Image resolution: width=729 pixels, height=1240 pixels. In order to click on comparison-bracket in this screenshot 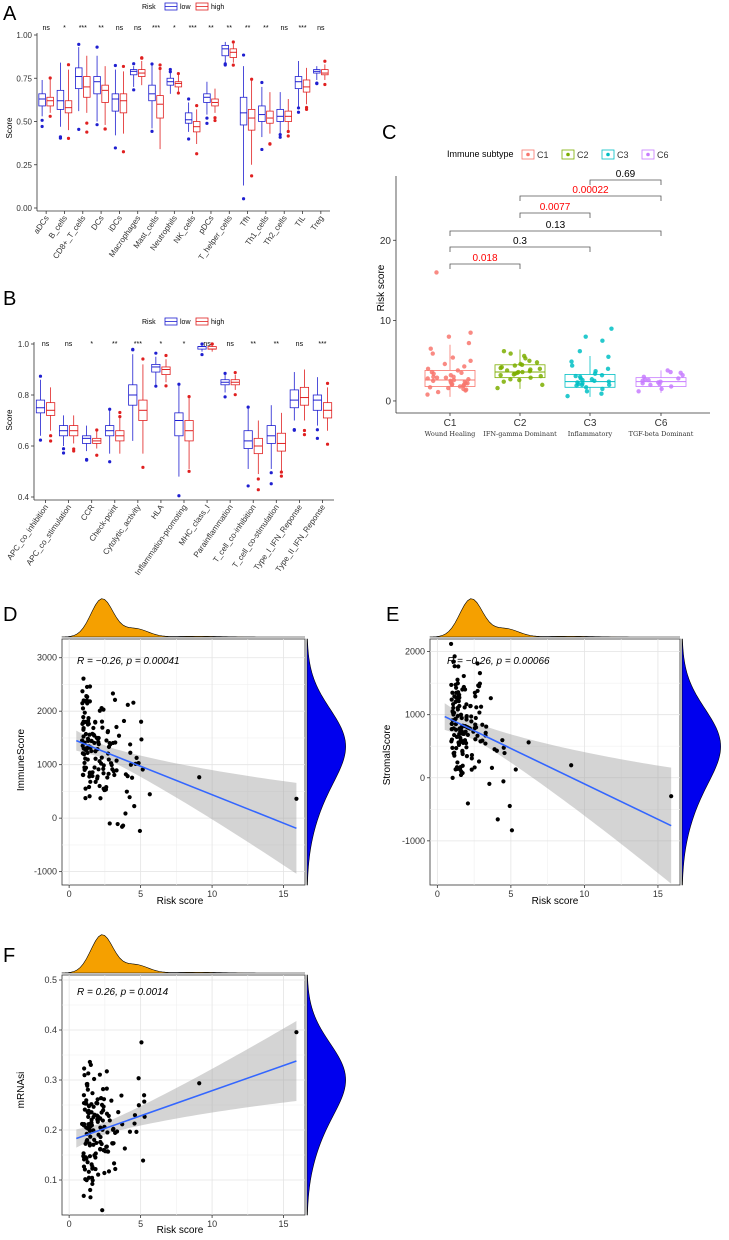, I will do `click(555, 215)`.